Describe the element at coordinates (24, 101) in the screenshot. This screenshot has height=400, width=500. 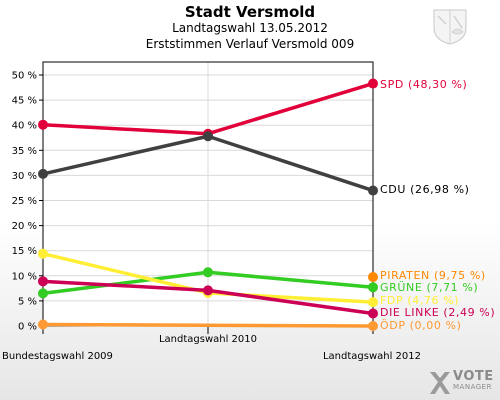
I see `y-tick-label: 45 %` at that location.